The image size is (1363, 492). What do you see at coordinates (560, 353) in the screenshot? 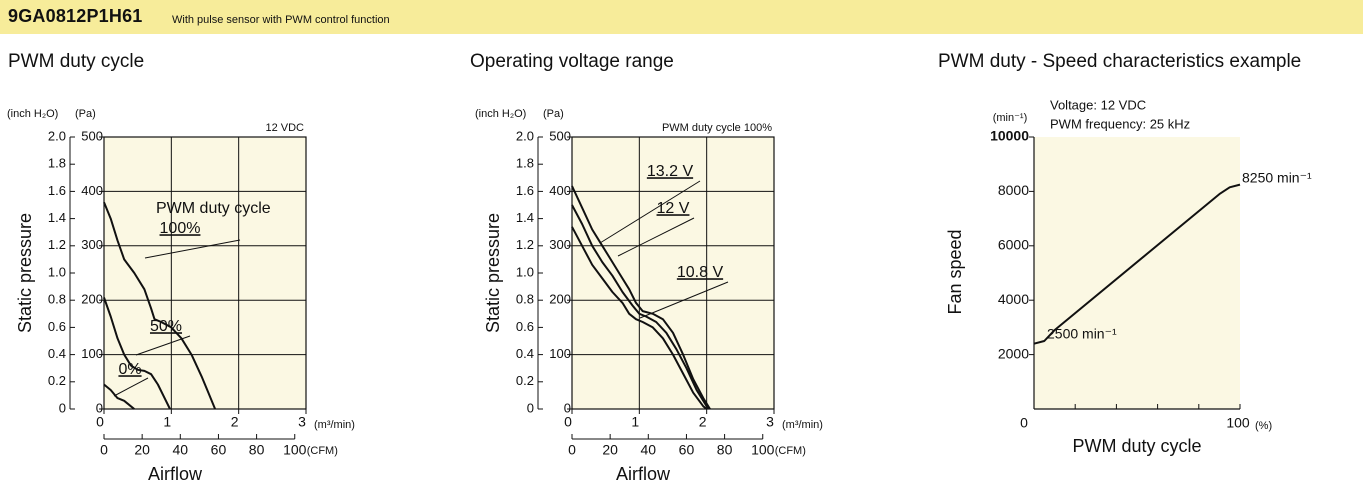
I see `chart1-tick-label-pa: 100` at bounding box center [560, 353].